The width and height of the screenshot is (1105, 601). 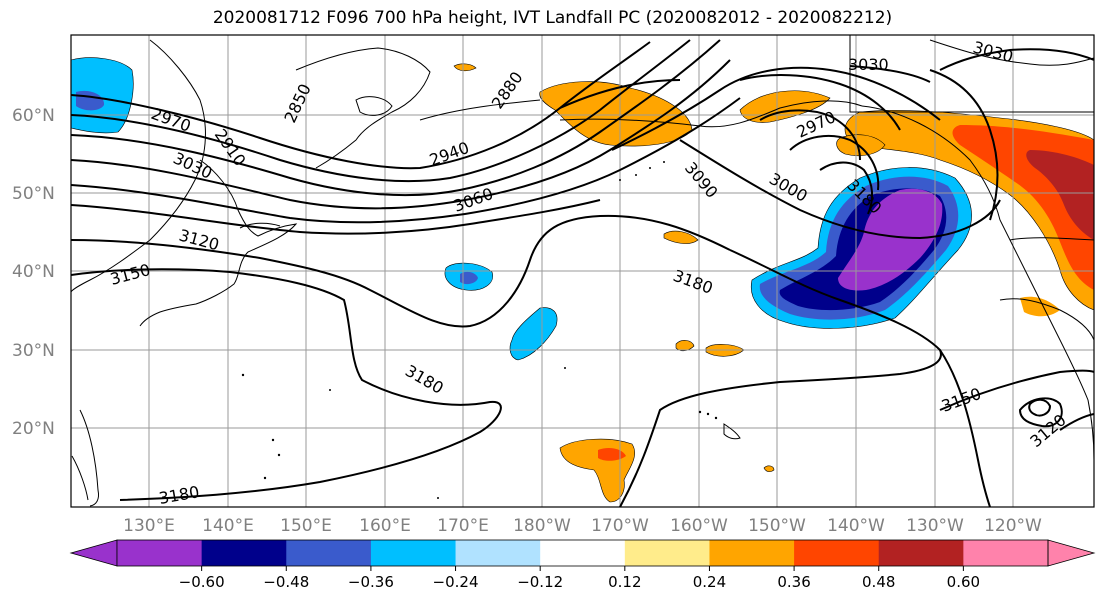 What do you see at coordinates (935, 526) in the screenshot?
I see `lon-label: 130°W` at bounding box center [935, 526].